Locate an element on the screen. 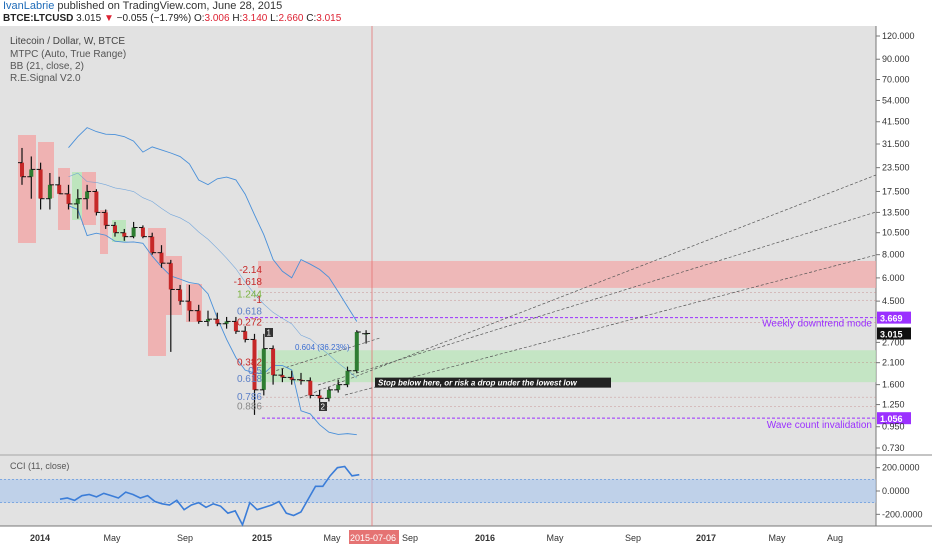 This screenshot has height=550, width=932. cci-tick-label: 200.0000 is located at coordinates (901, 468).